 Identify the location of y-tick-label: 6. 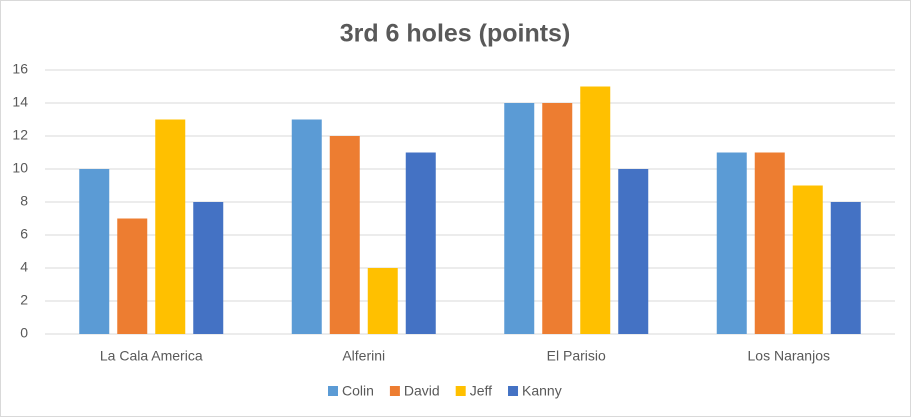
(24, 234).